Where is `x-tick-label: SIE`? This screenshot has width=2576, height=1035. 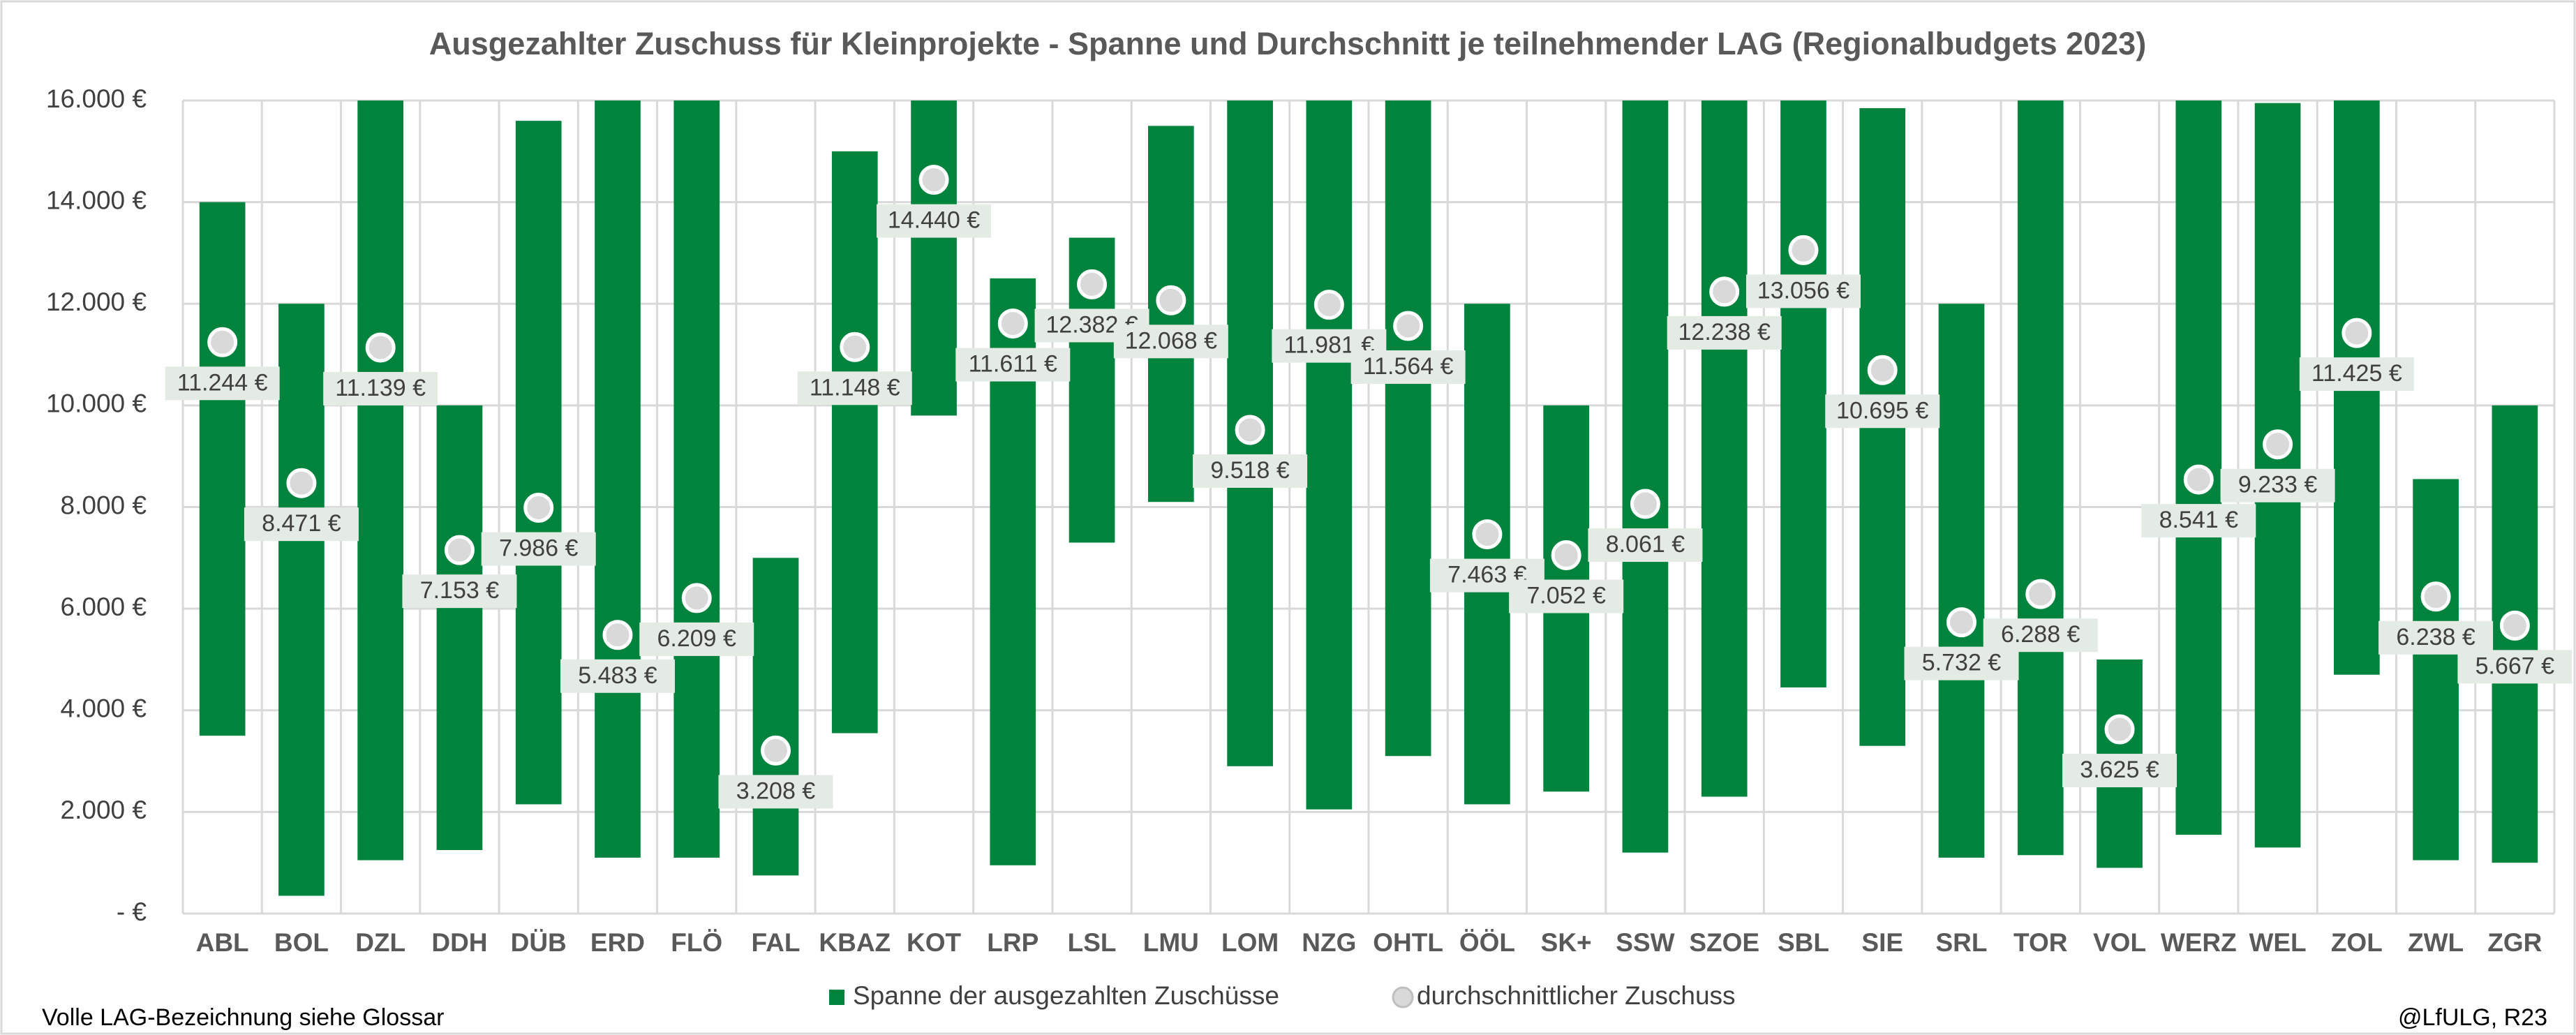 x-tick-label: SIE is located at coordinates (1882, 942).